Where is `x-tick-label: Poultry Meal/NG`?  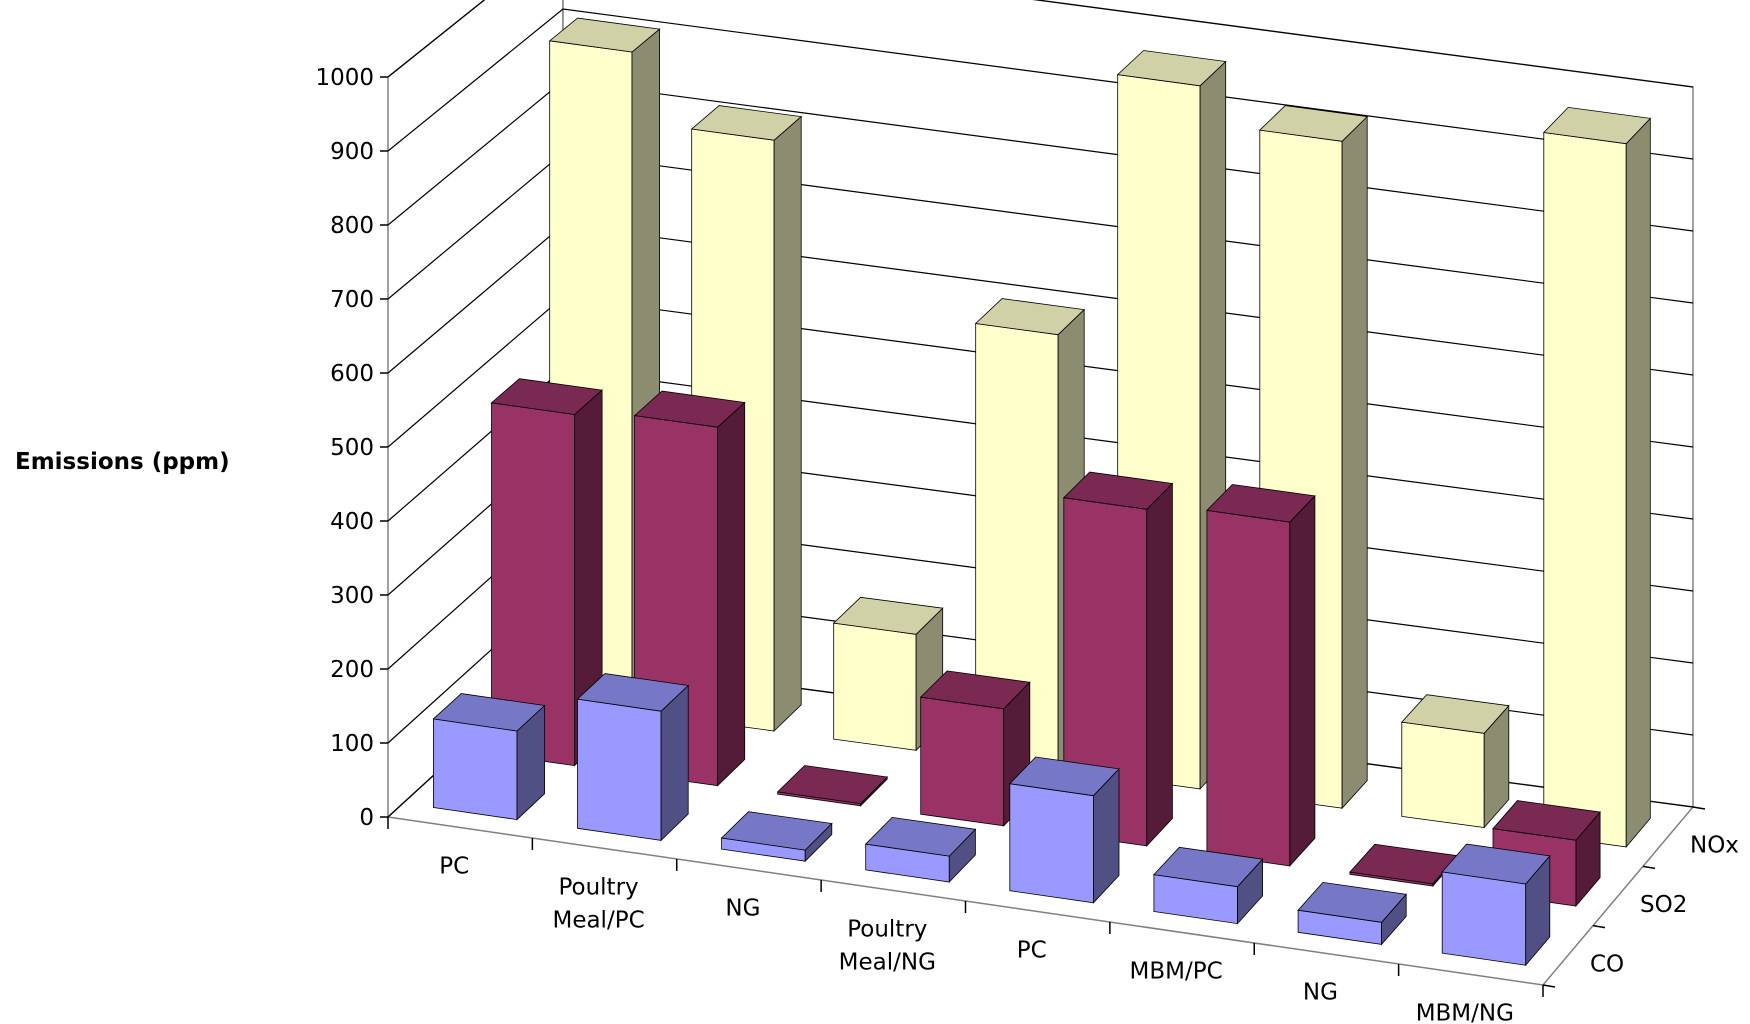 x-tick-label: Poultry Meal/NG is located at coordinates (887, 946).